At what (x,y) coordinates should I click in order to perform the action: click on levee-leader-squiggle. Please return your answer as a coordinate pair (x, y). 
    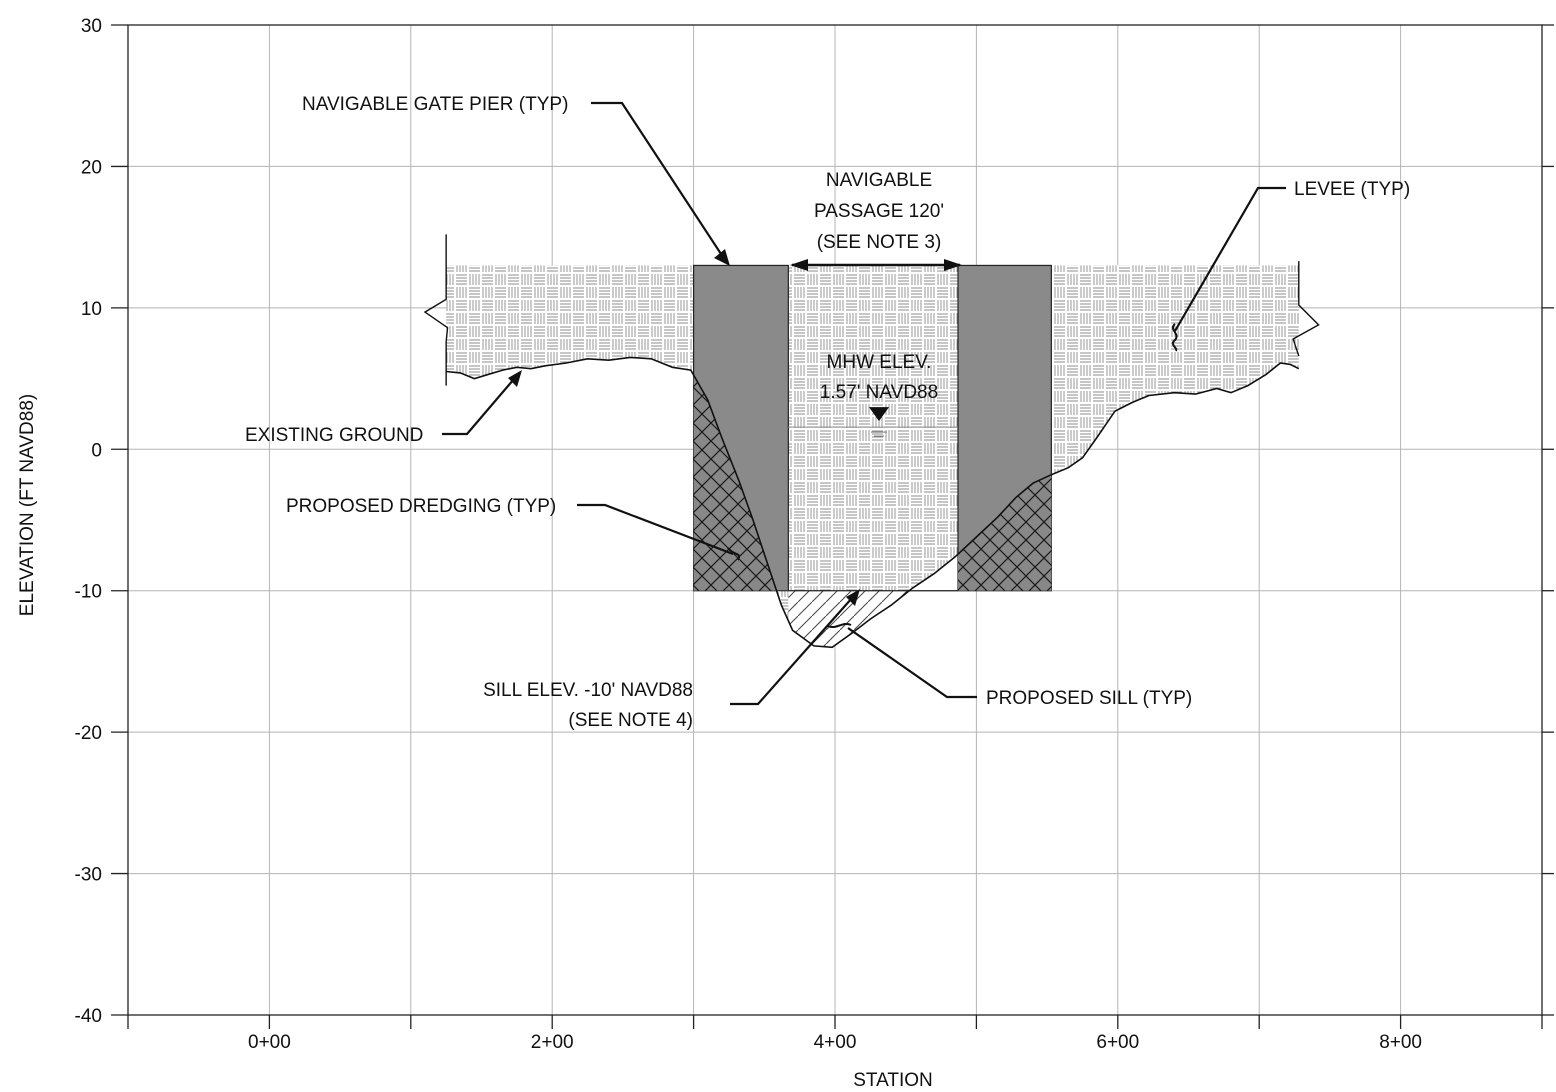
    Looking at the image, I should click on (1174, 337).